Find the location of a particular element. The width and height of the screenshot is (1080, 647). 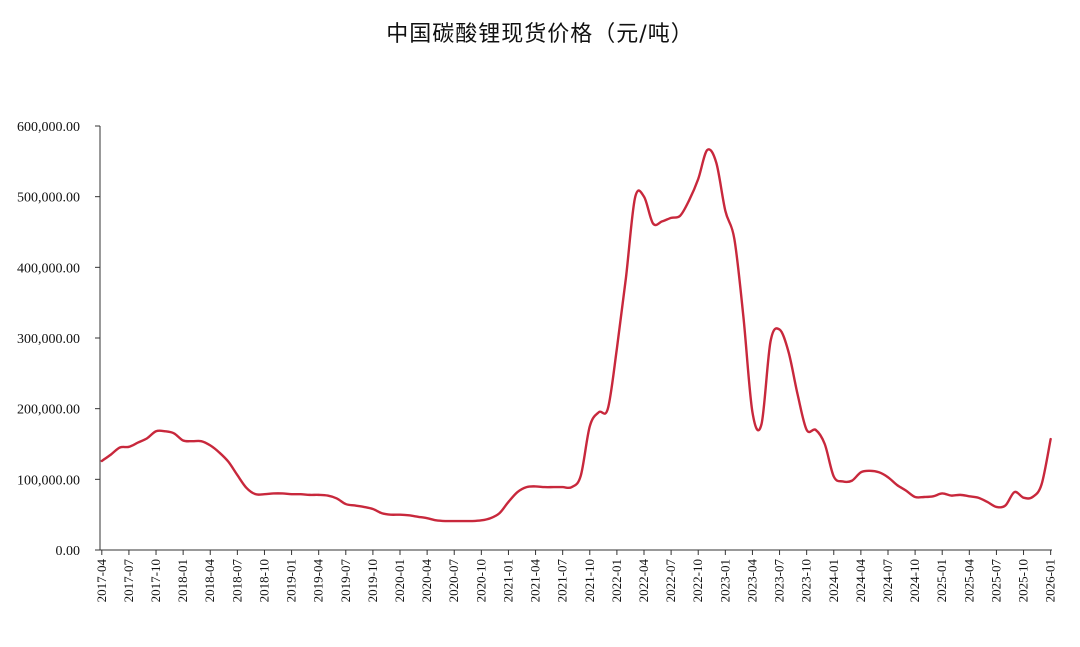

x-tick-label: 2019-07 is located at coordinates (345, 581).